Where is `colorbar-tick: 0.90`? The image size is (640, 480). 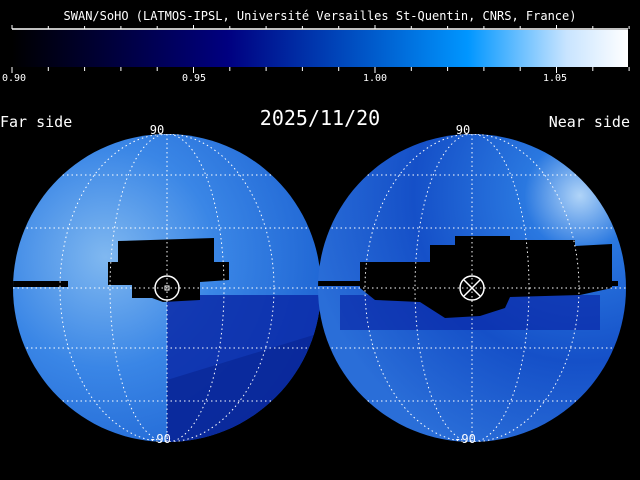
colorbar-tick: 0.90 is located at coordinates (14, 78).